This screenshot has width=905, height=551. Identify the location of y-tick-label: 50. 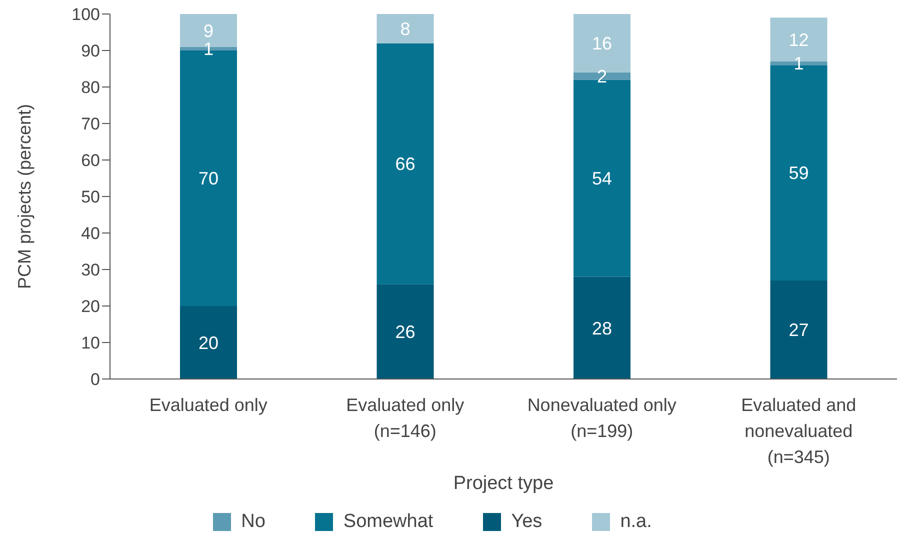
(90, 197).